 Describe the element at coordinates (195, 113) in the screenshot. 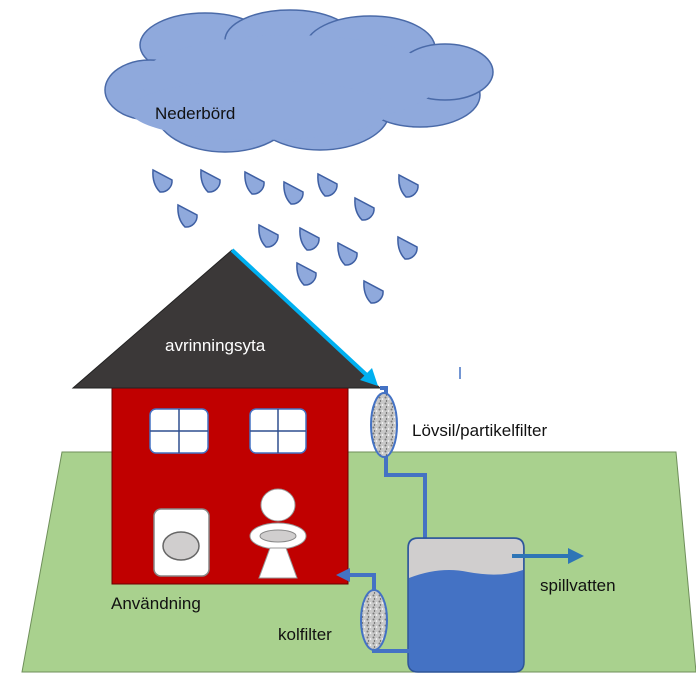

I see `precipitation-label: Nederbörd` at that location.